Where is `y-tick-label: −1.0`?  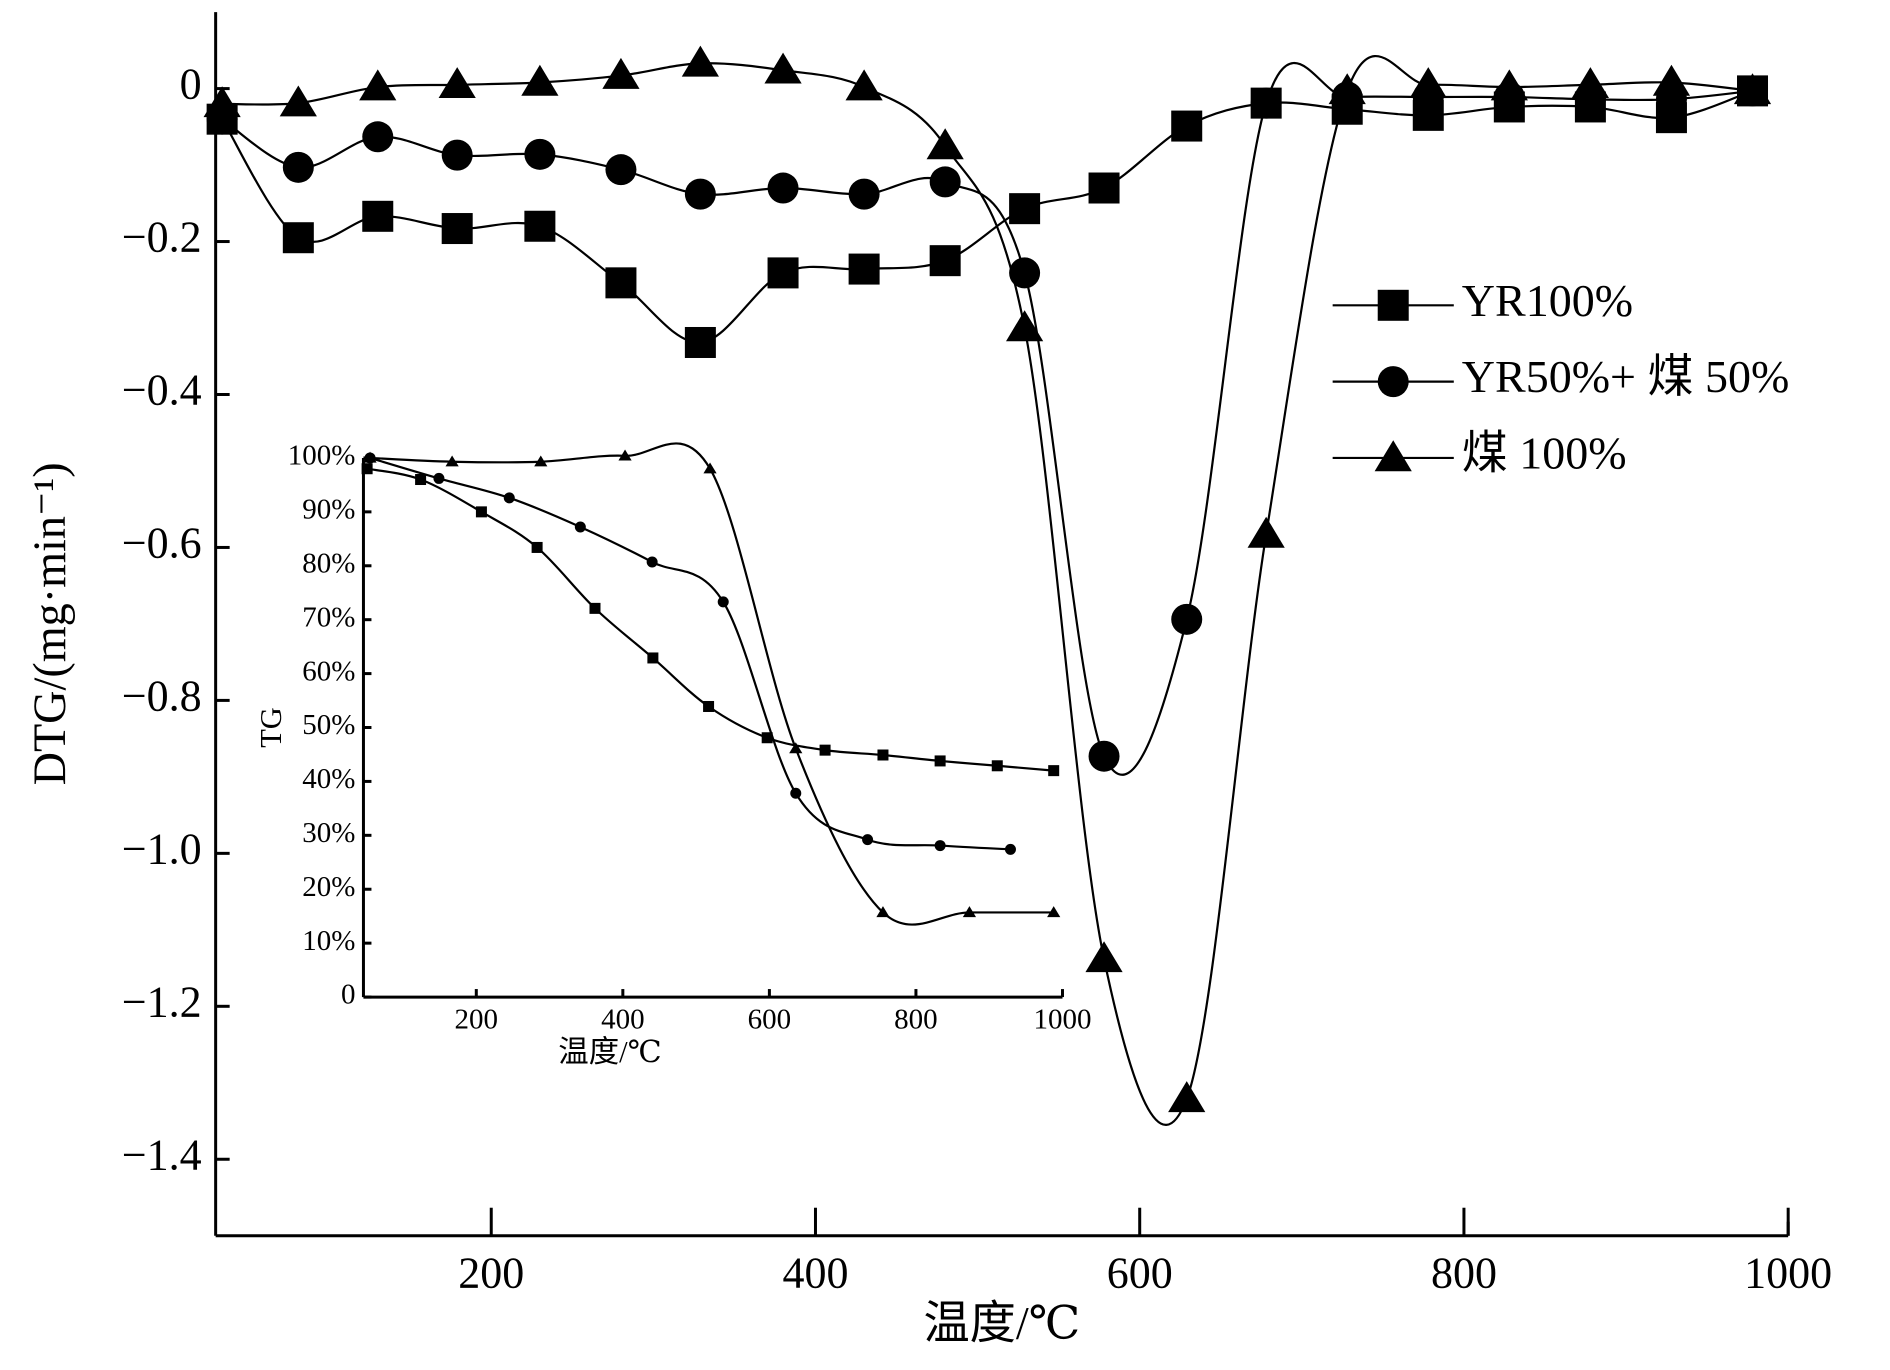 y-tick-label: −1.0 is located at coordinates (162, 848).